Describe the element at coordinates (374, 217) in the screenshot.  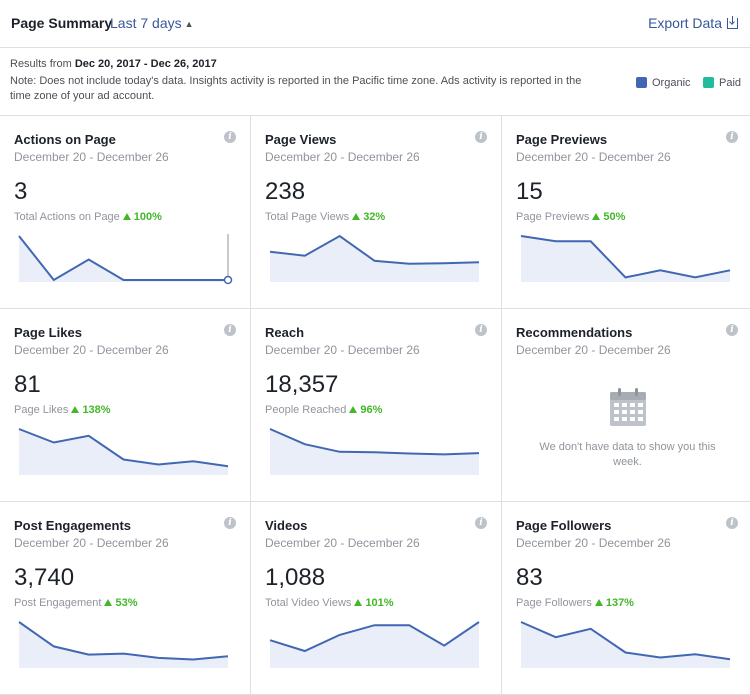
I see `change-percent: 32%` at that location.